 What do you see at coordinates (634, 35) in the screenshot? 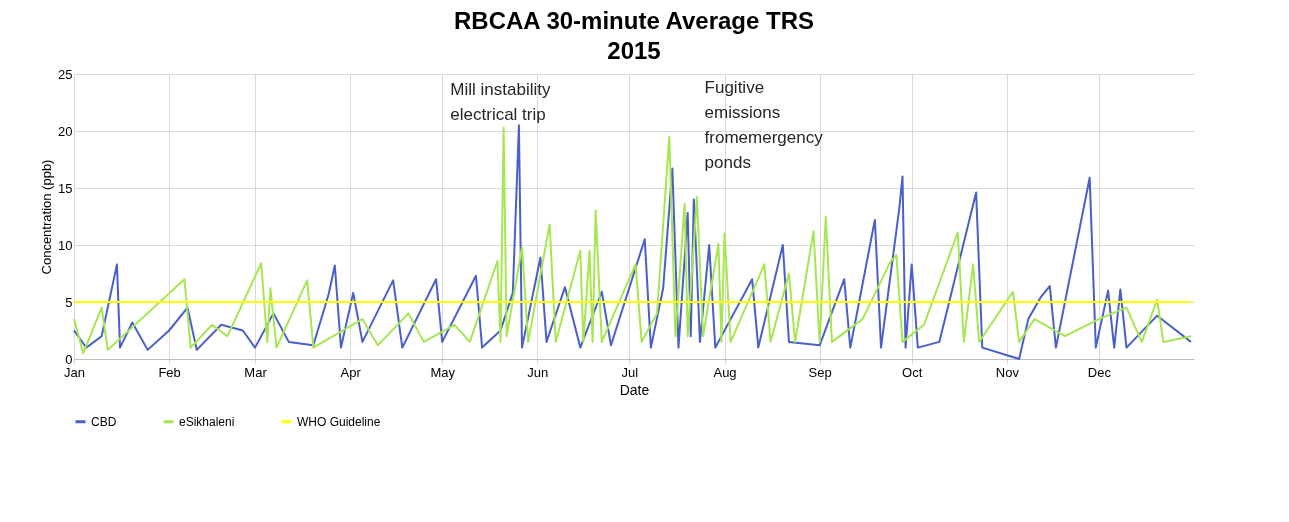
I see `chart-title: RBCAA 30-minute Average TRS 2015` at bounding box center [634, 35].